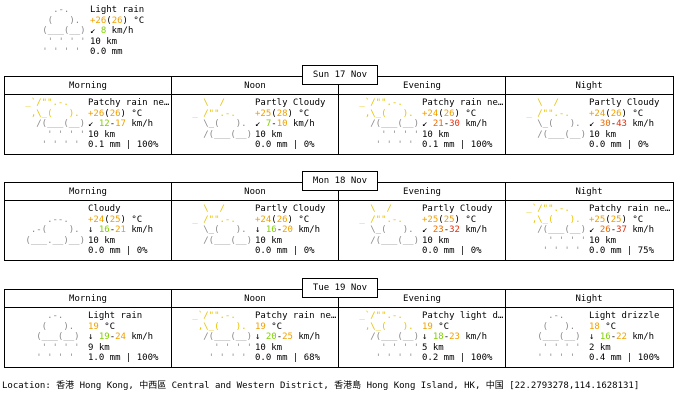  What do you see at coordinates (117, 31) in the screenshot?
I see `current-wind: ↙ 8 km/h` at bounding box center [117, 31].